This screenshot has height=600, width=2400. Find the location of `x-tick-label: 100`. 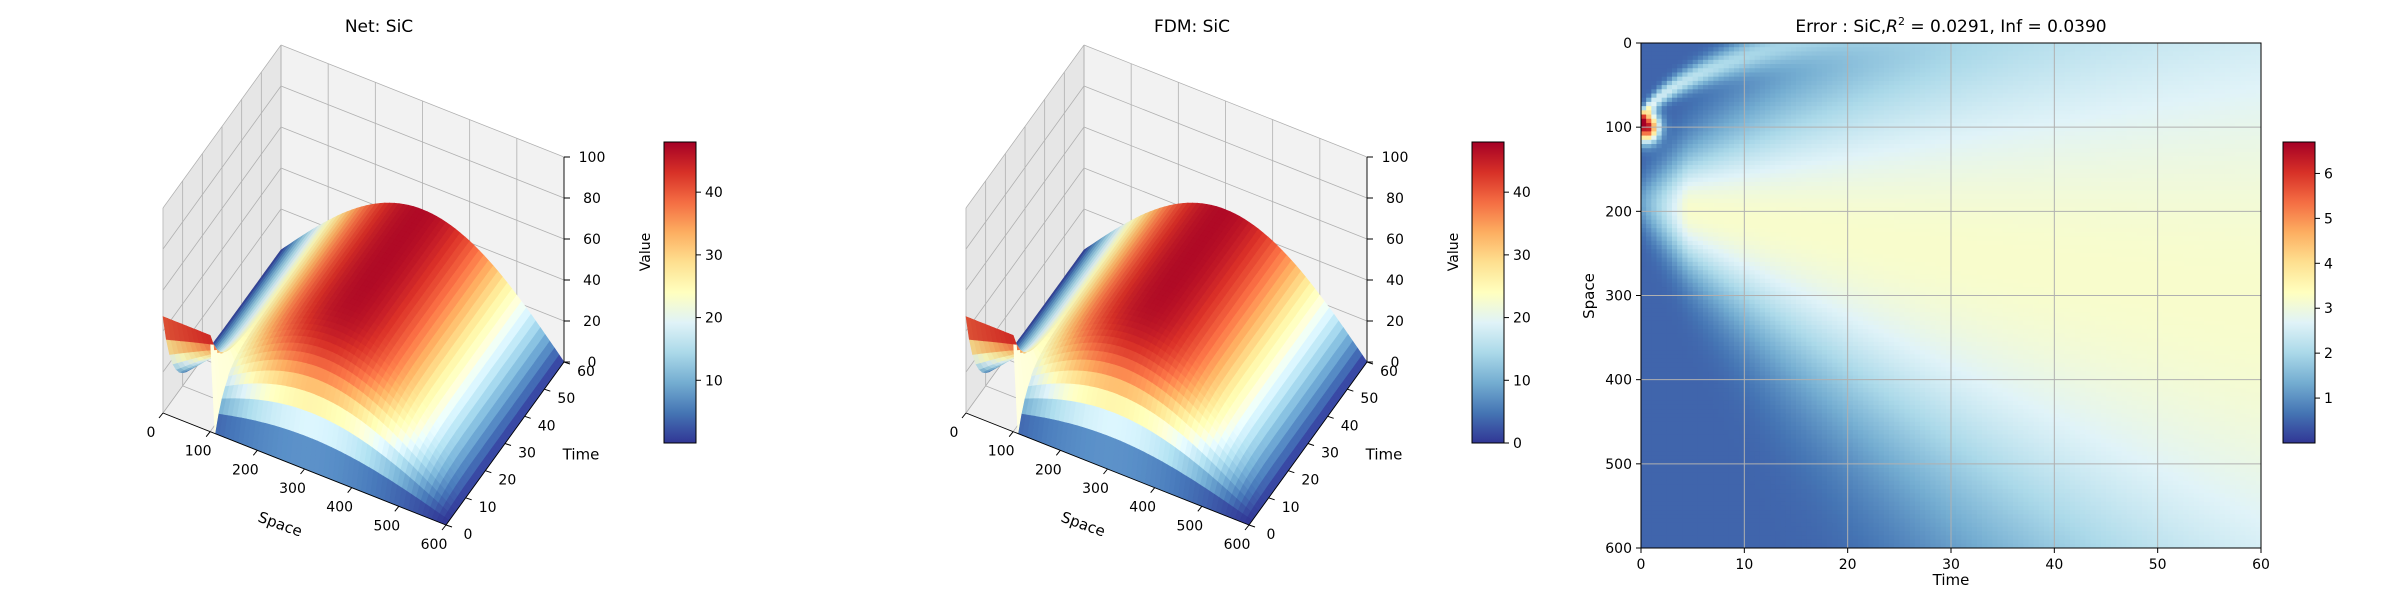

x-tick-label: 100 is located at coordinates (1001, 452).